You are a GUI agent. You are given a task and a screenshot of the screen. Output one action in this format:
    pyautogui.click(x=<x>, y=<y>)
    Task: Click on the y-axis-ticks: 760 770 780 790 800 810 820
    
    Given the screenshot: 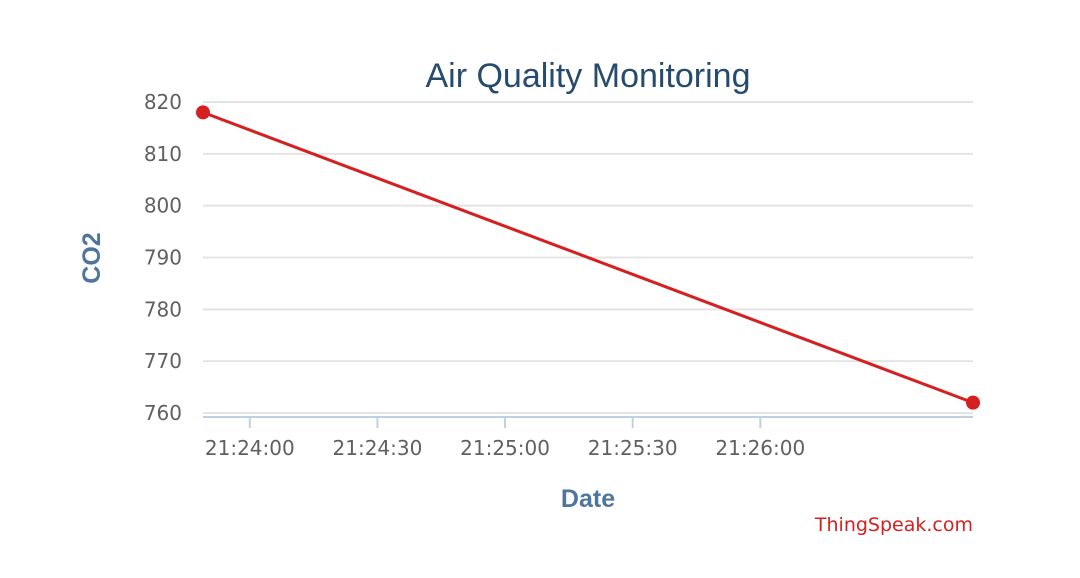 What is the action you would take?
    pyautogui.click(x=163, y=257)
    